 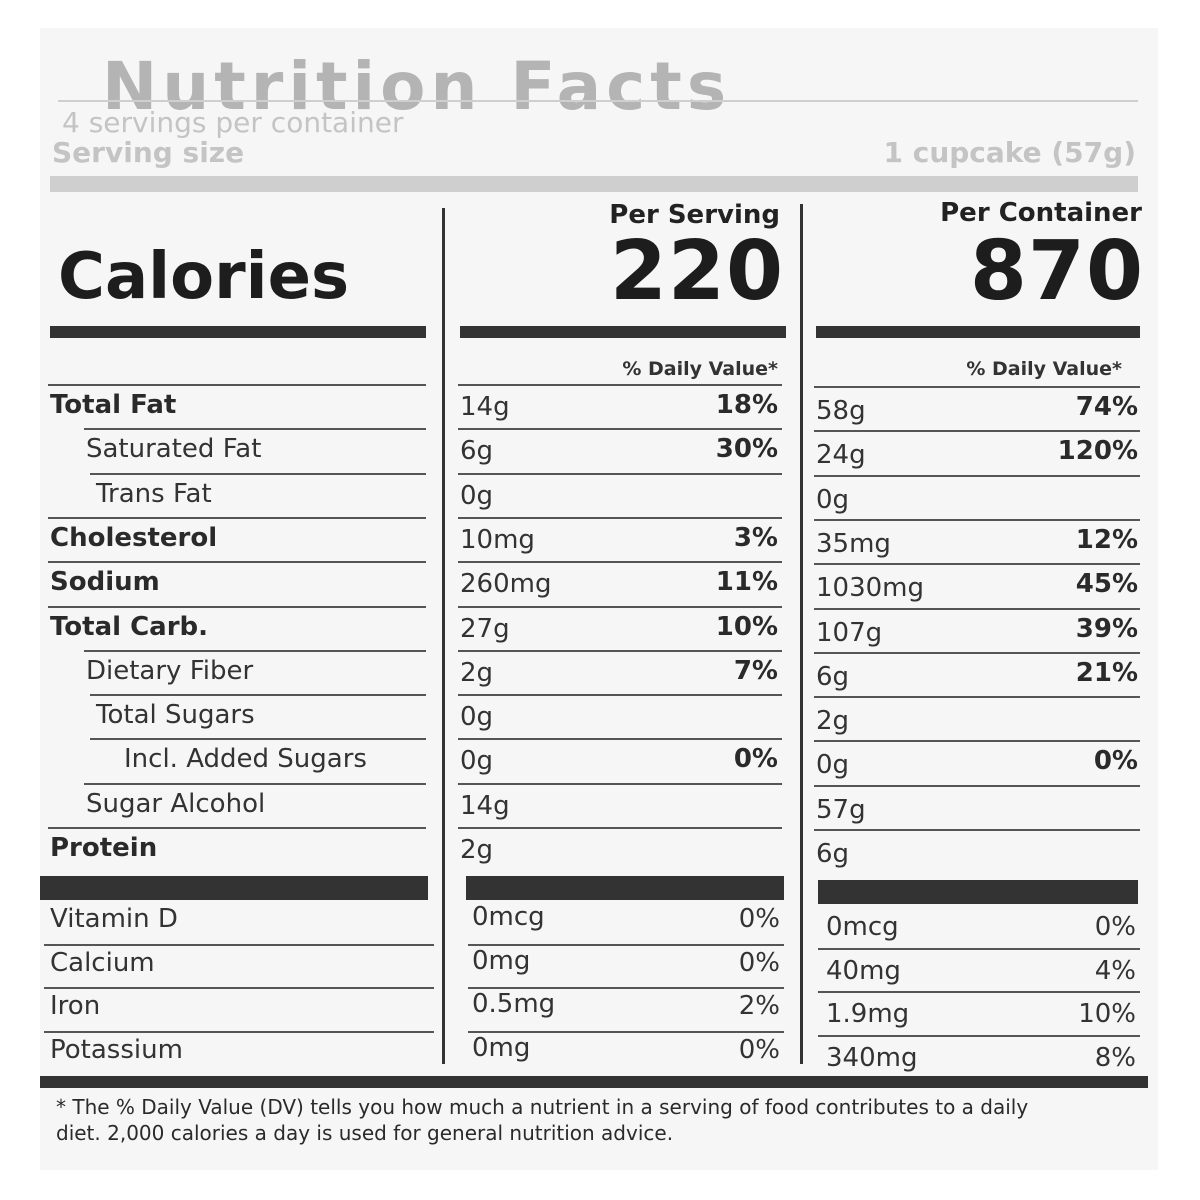 I want to click on vitamin-label: Iron, so click(x=75, y=1006).